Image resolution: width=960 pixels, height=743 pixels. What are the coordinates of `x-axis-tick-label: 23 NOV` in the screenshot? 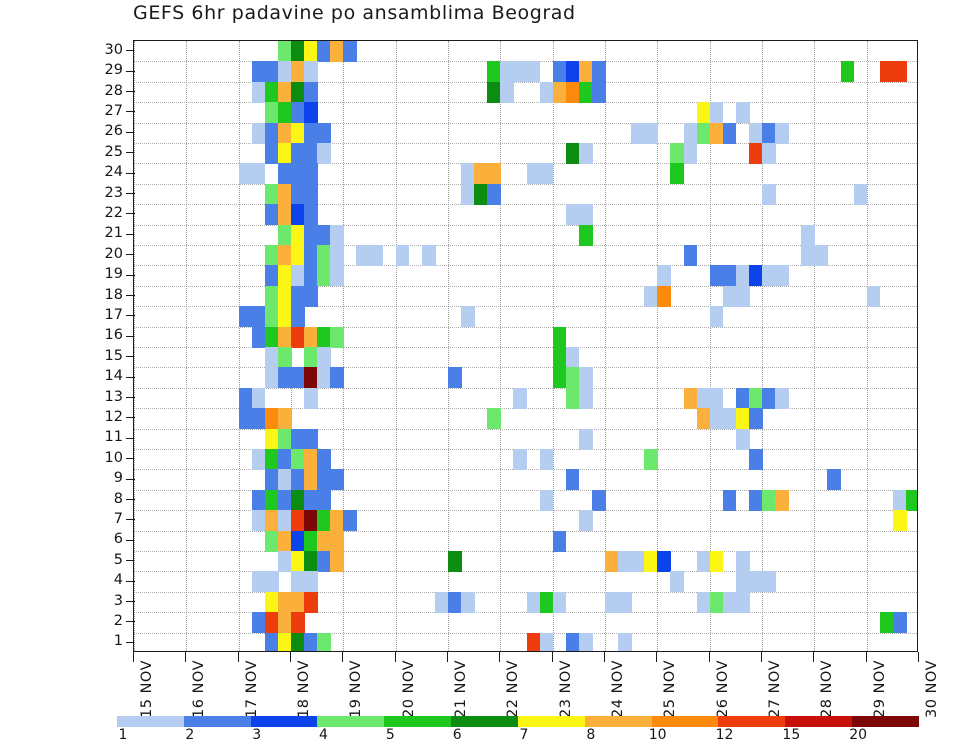 It's located at (565, 689).